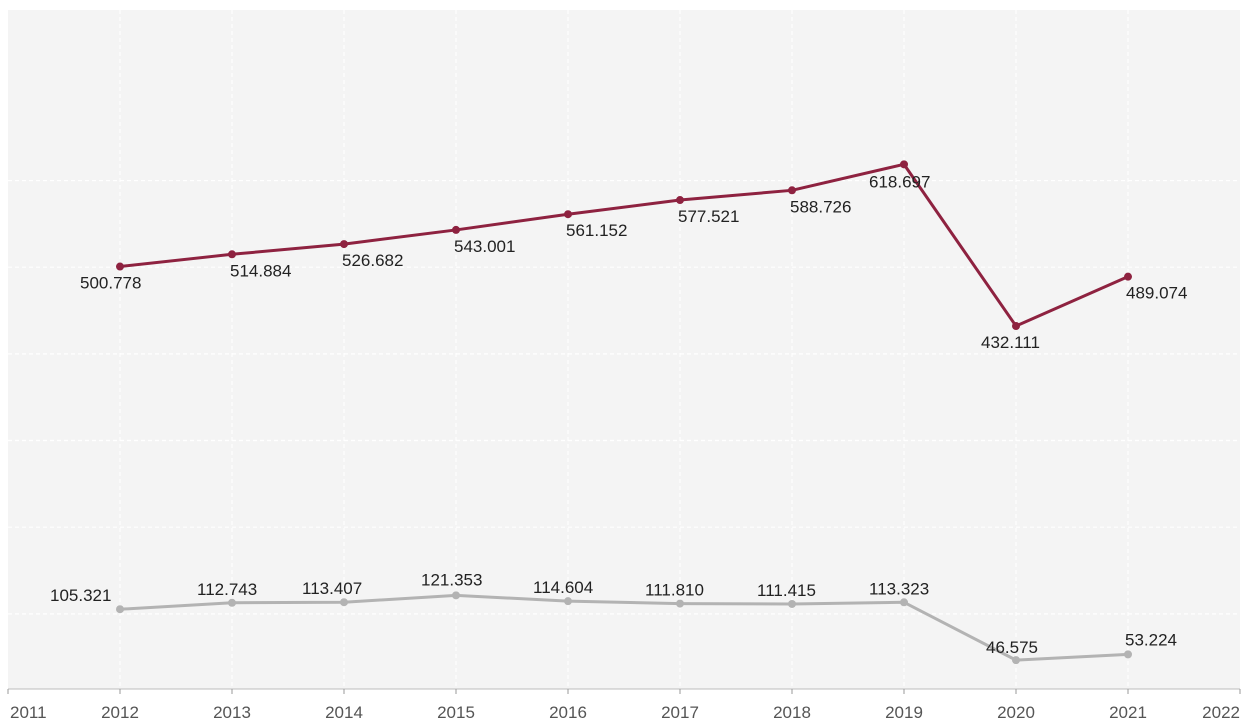 The image size is (1249, 722). Describe the element at coordinates (232, 712) in the screenshot. I see `x-tick-label: 2013` at that location.